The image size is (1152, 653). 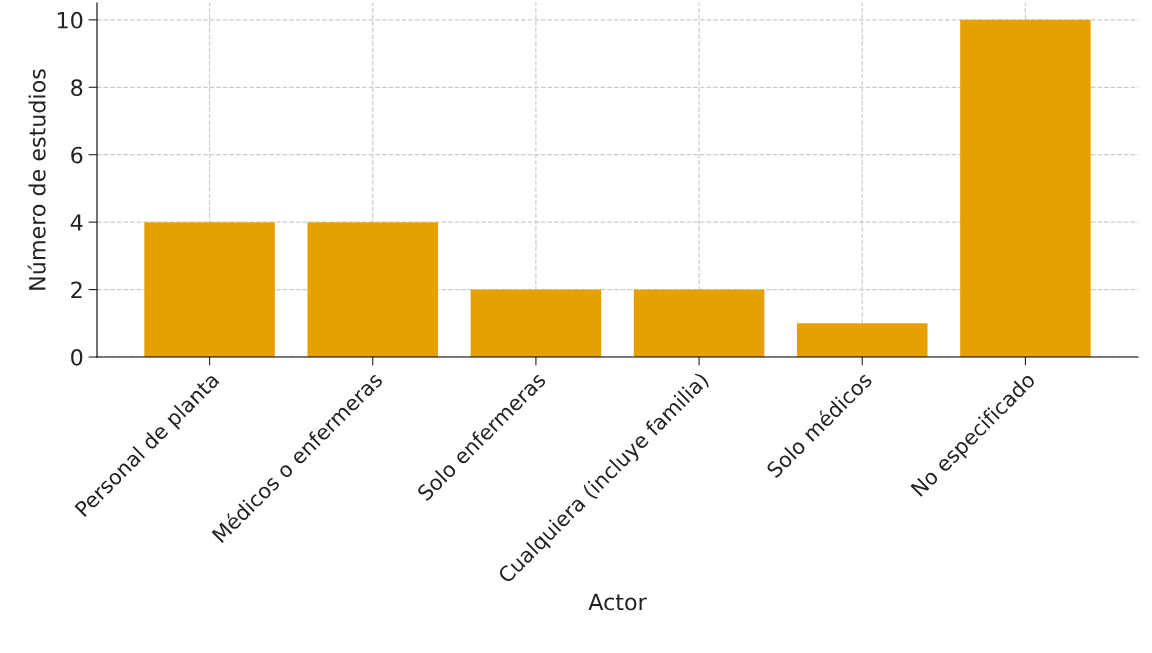 I want to click on y-tick-label: 0, so click(x=77, y=357).